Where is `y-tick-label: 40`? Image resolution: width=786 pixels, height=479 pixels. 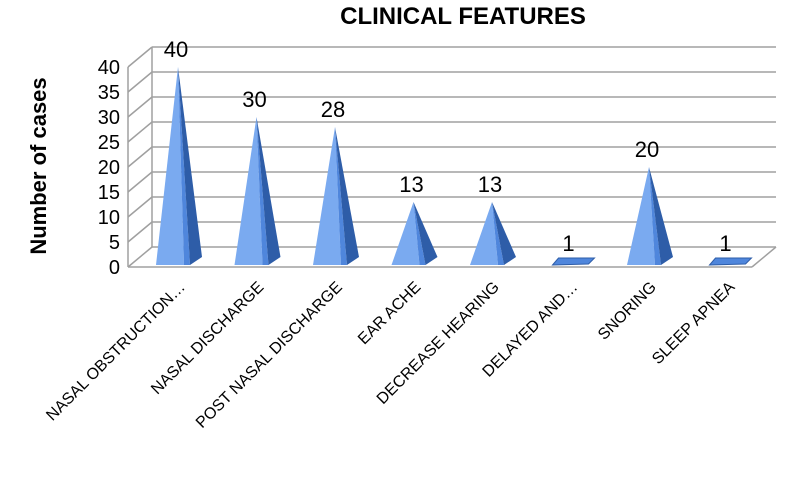
y-tick-label: 40 is located at coordinates (109, 68).